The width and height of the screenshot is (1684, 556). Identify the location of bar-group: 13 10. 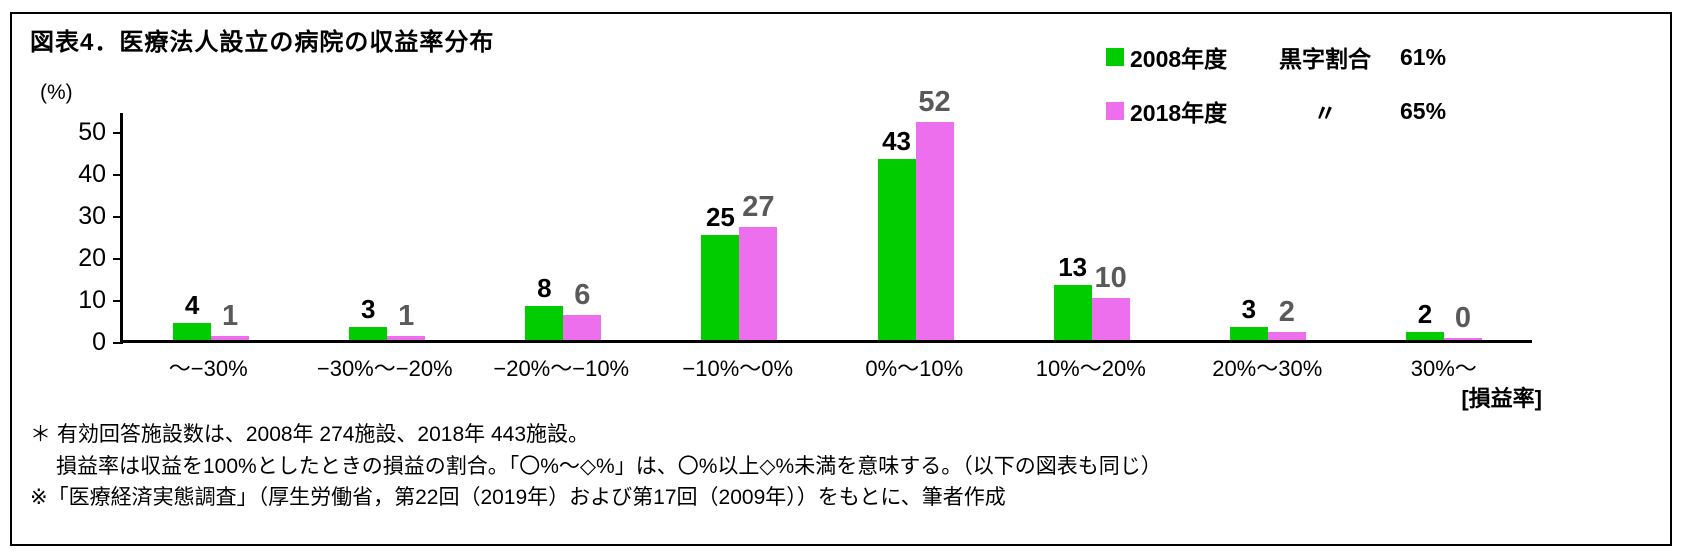
(1091, 296).